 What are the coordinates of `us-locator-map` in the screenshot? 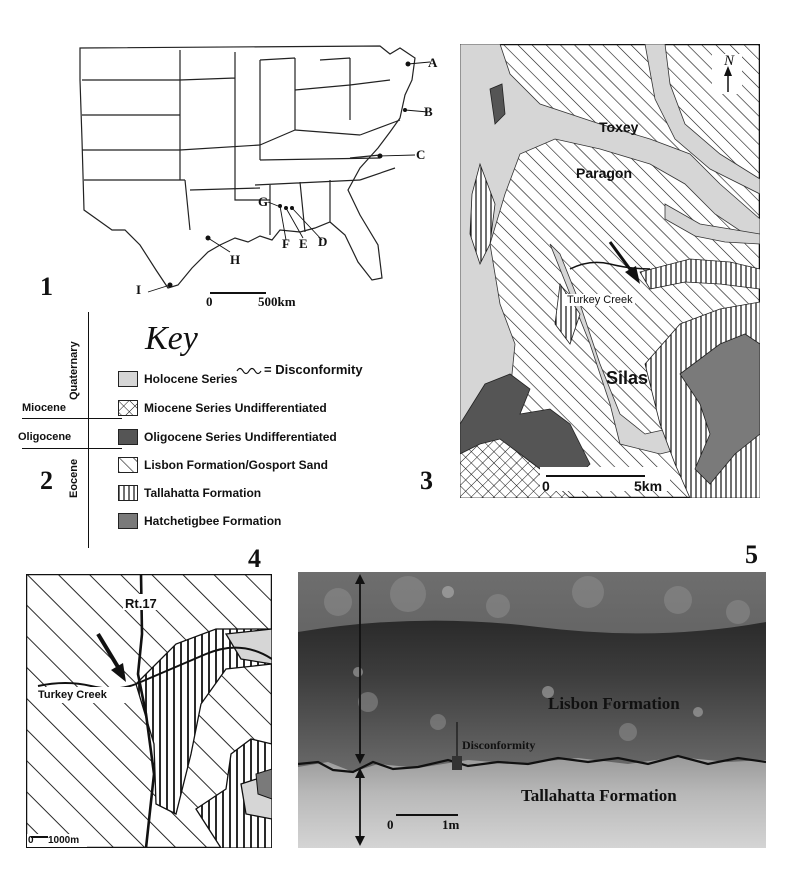 It's located at (255, 169).